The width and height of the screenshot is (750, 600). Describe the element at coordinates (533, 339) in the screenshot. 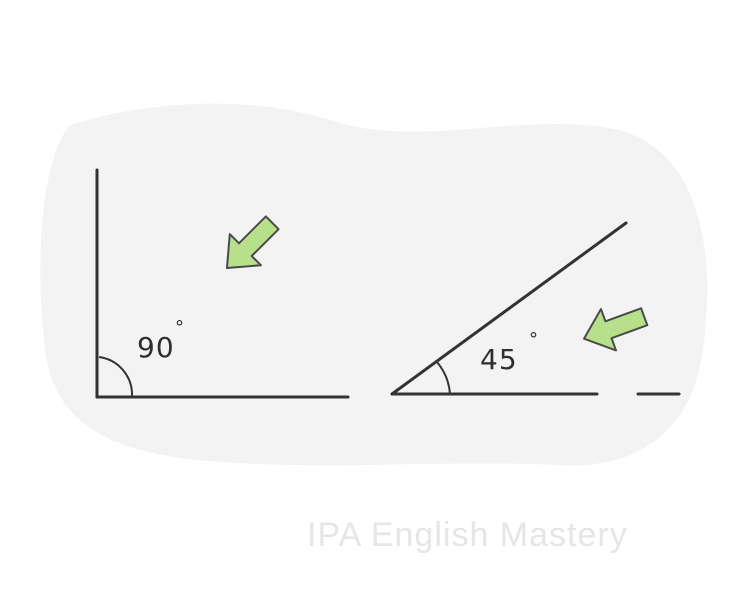

I see `acute-angle-degree-symbol: °` at that location.